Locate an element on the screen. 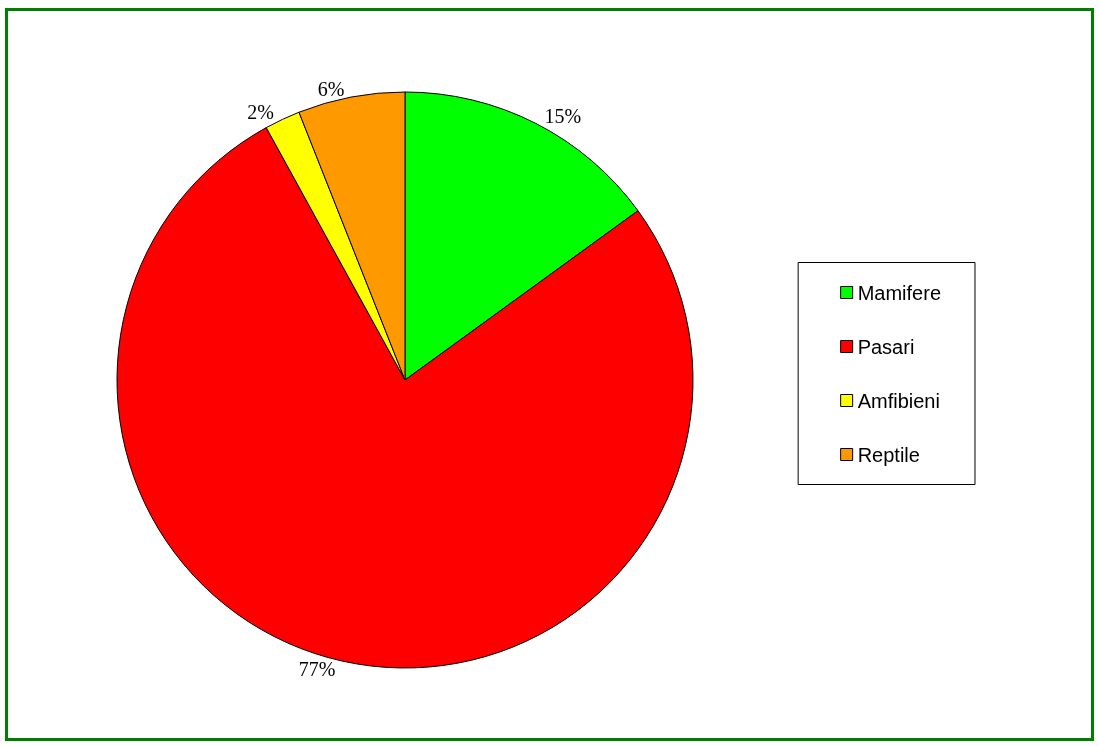 Image resolution: width=1099 pixels, height=747 pixels. legend-label: Mamifere is located at coordinates (899, 292).